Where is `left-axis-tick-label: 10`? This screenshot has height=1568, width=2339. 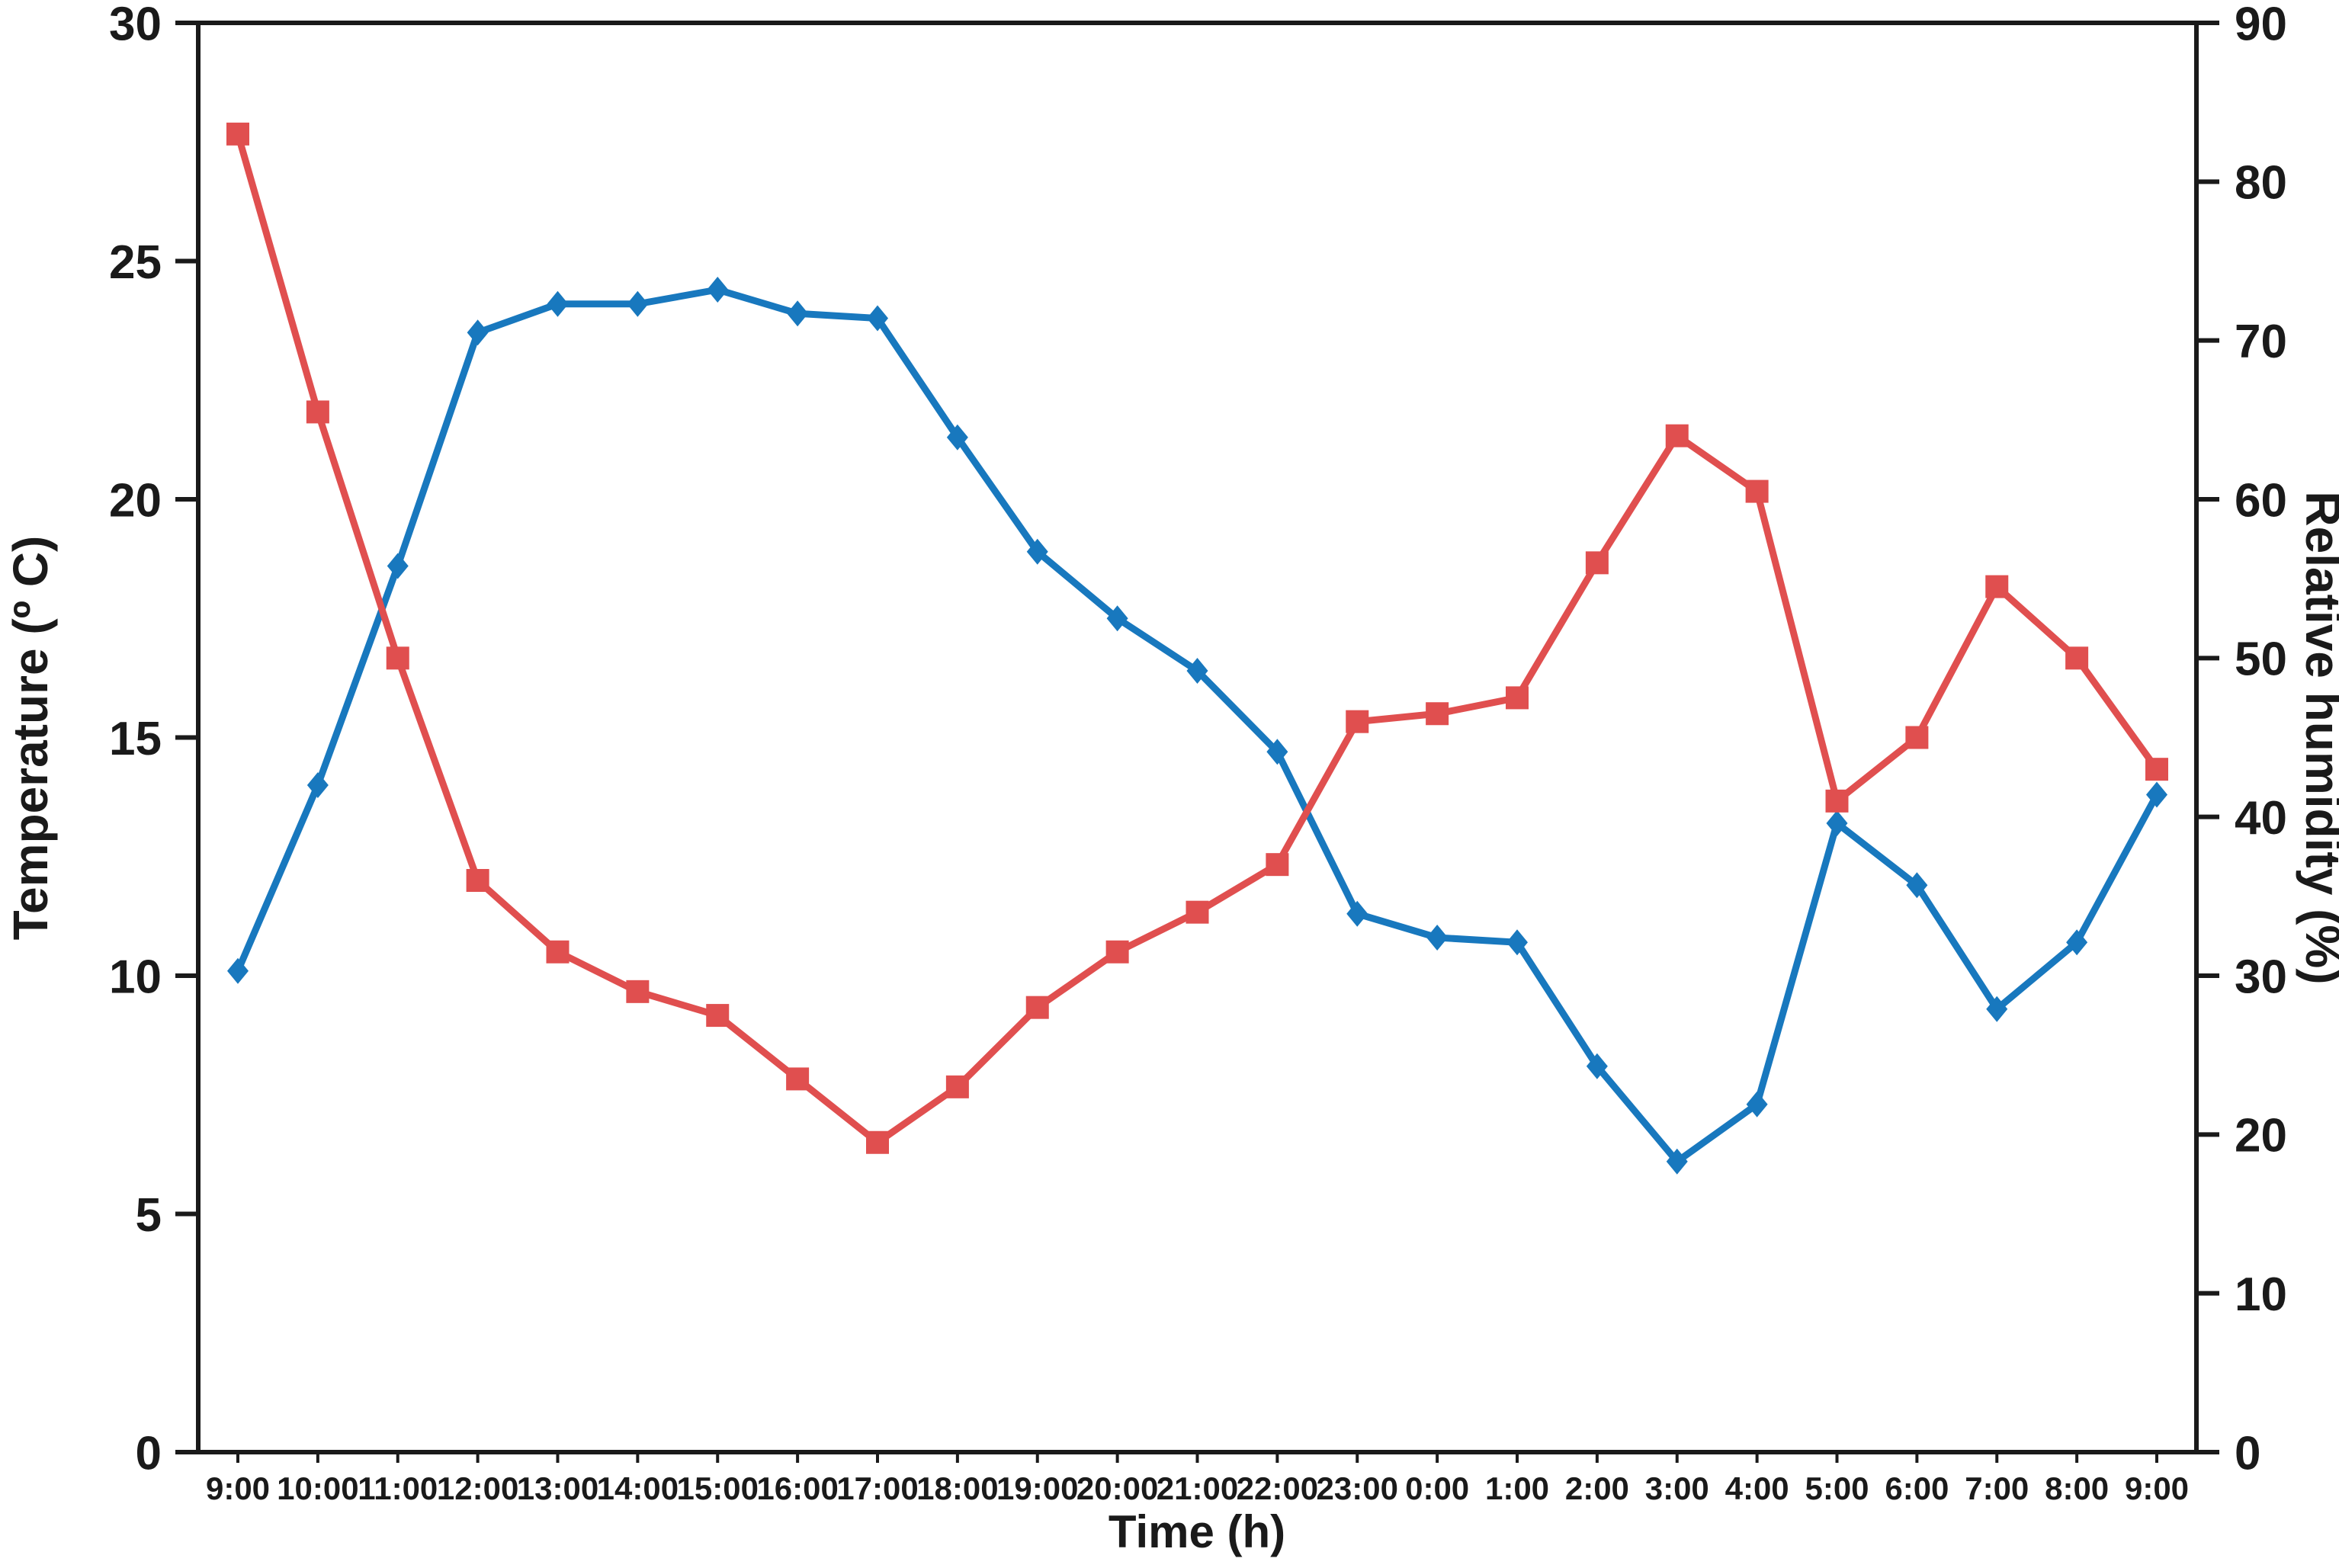
left-axis-tick-label: 10 is located at coordinates (135, 977).